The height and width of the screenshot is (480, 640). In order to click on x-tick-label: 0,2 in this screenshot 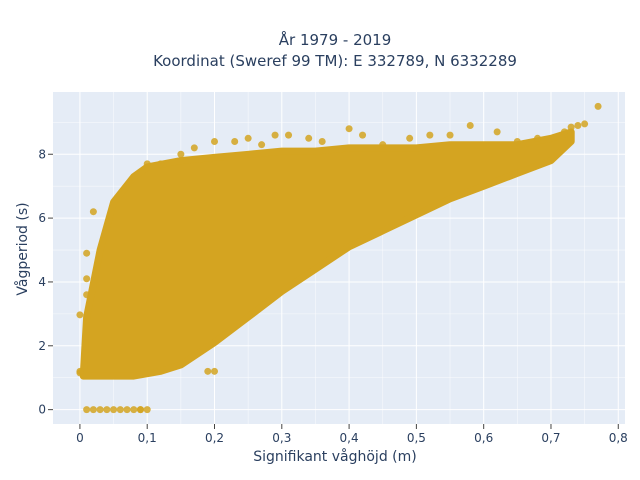, I will do `click(214, 438)`.